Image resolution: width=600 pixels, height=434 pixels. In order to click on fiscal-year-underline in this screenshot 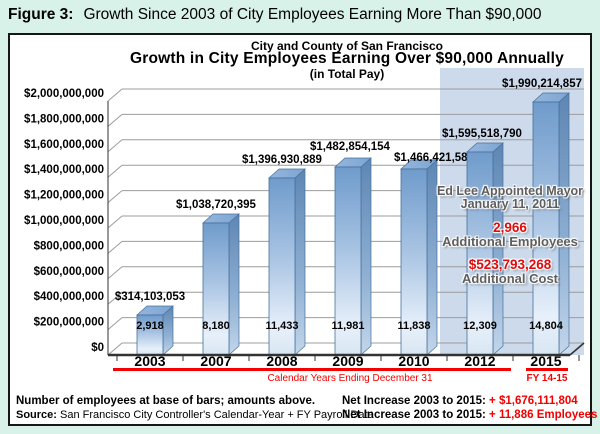, I will do `click(547, 369)`.